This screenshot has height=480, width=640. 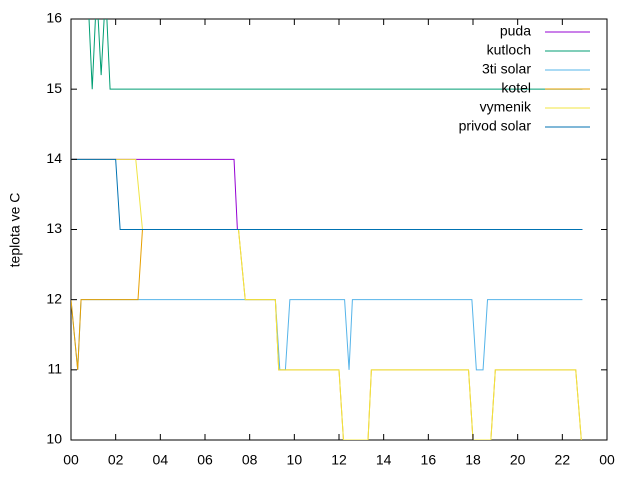 What do you see at coordinates (506, 69) in the screenshot?
I see `legend-label: 3ti solar` at bounding box center [506, 69].